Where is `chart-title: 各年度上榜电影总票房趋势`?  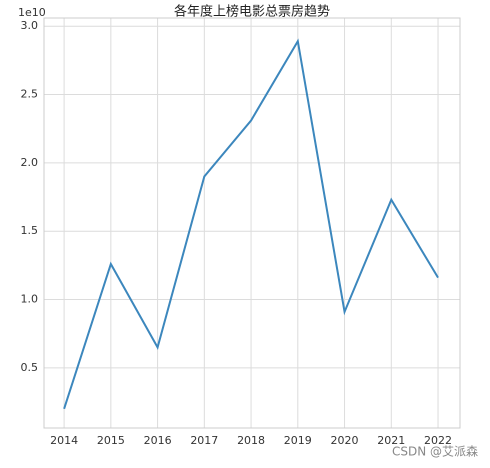
chart-title: 各年度上榜电影总票房趋势 is located at coordinates (252, 12).